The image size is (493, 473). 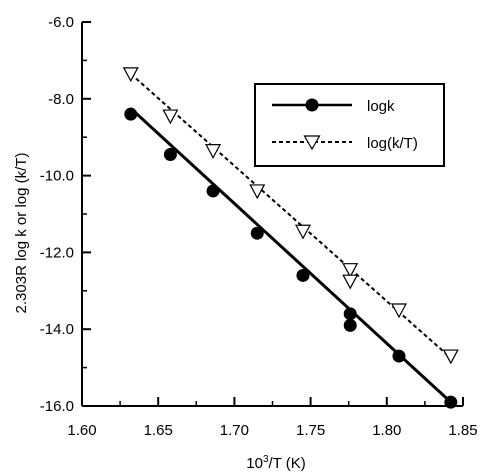 I want to click on x-tick-label: 1.60, so click(x=81, y=430).